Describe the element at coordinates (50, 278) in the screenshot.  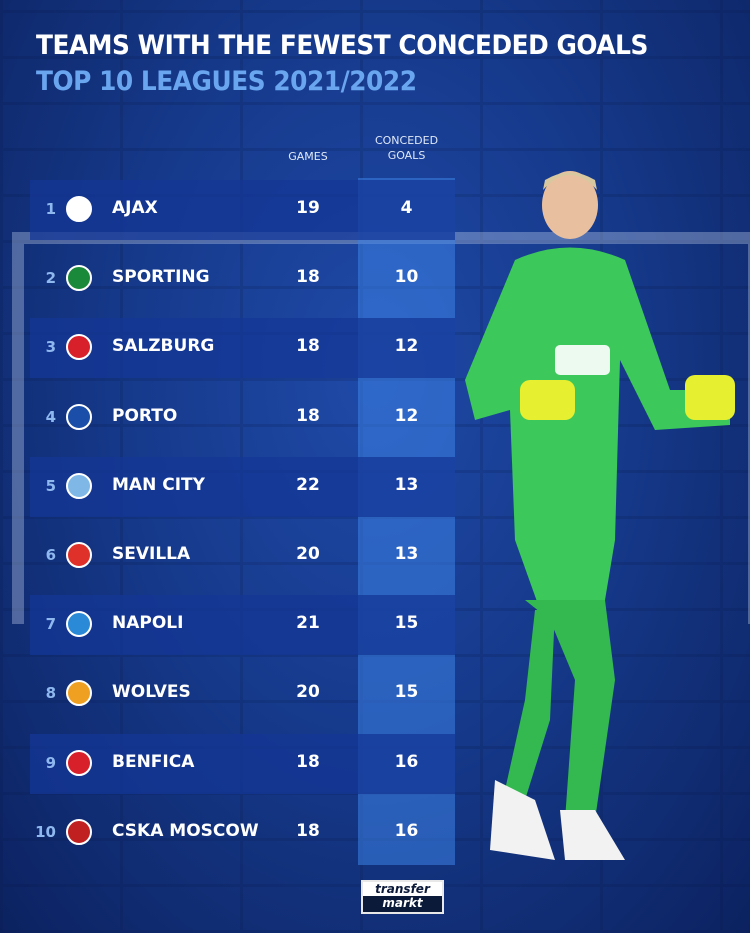
I see `rank: 2` at that location.